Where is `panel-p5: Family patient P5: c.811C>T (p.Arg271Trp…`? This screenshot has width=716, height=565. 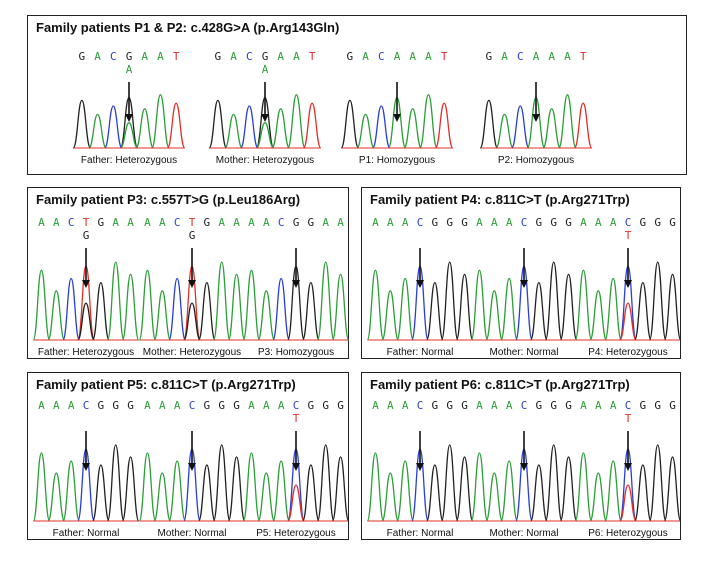
panel-p5: Family patient P5: c.811C>T (p.Arg271Trp… is located at coordinates (188, 456).